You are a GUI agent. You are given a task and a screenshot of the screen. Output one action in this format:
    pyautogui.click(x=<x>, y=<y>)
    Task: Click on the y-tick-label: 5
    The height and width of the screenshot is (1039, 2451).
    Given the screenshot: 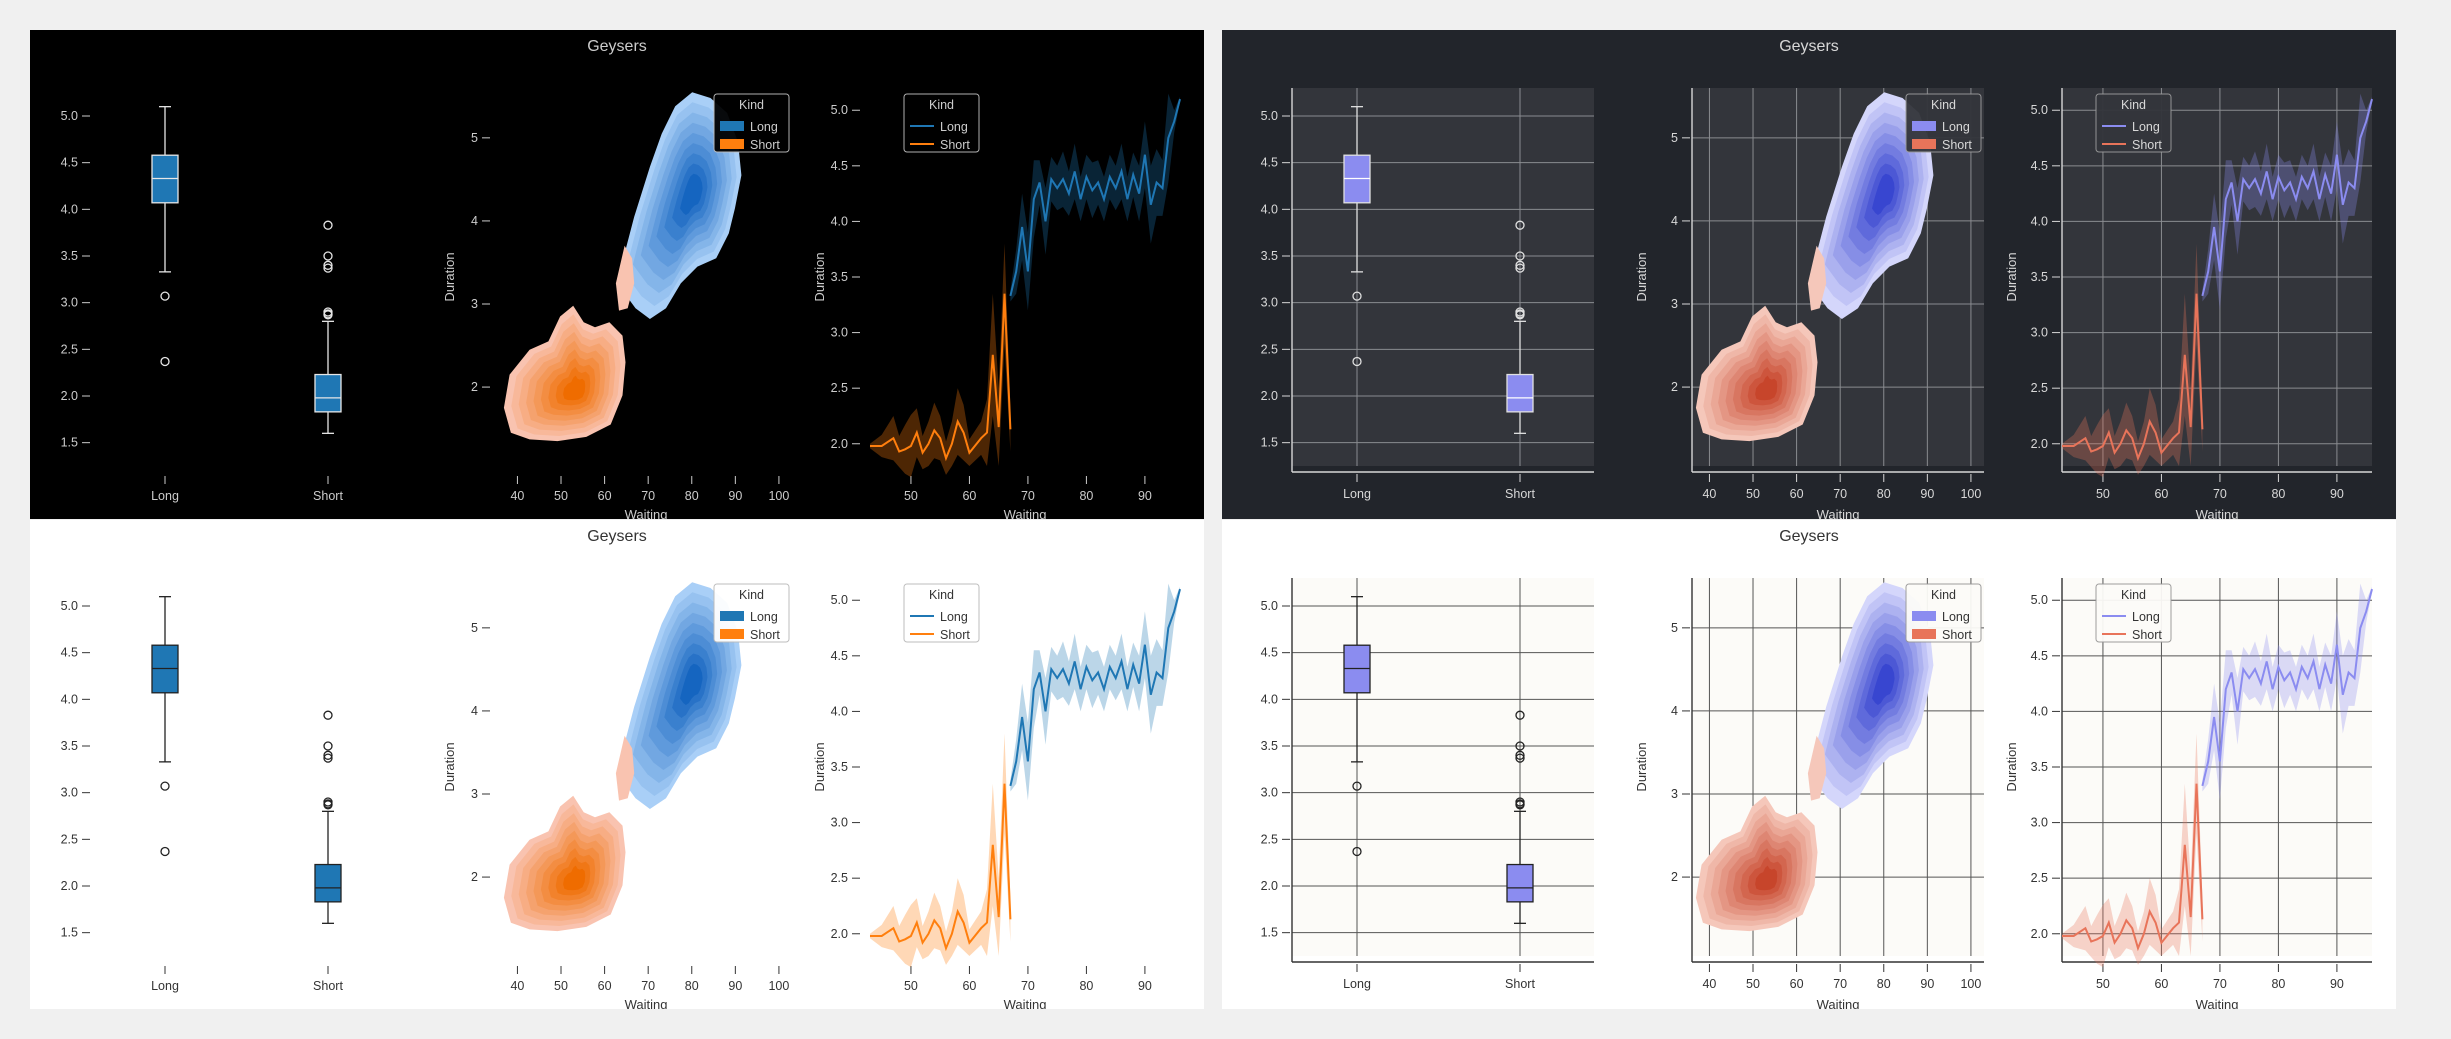 What is the action you would take?
    pyautogui.click(x=474, y=628)
    